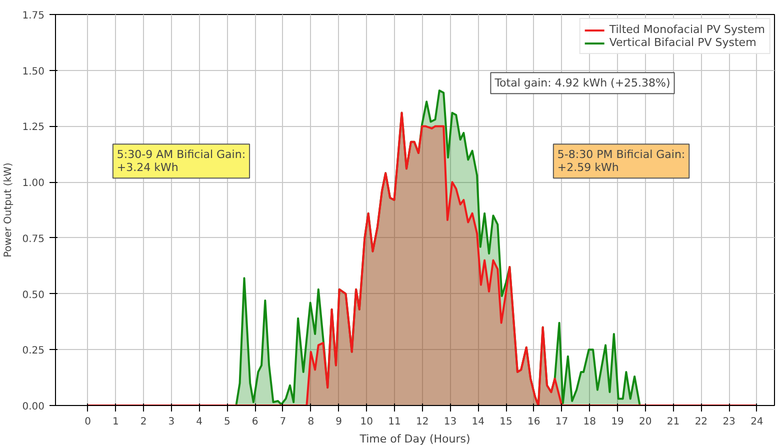  I want to click on annotation: 5-8:30 PM Bificial Gain: +2.59 kWh, so click(621, 161).